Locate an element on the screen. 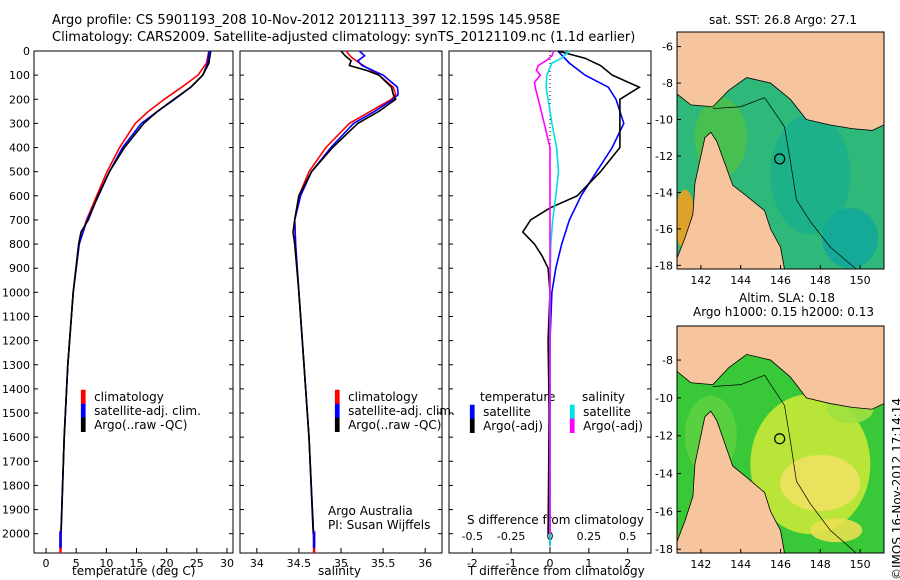 This screenshot has height=580, width=900. map-ytick-label-sst-map-4: -14 is located at coordinates (664, 192).